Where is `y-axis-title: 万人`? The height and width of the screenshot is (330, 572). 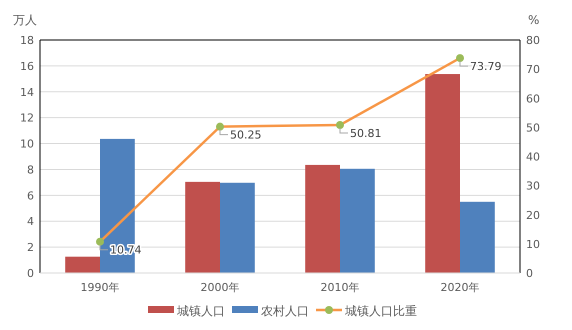
y-axis-title: 万人 is located at coordinates (25, 20).